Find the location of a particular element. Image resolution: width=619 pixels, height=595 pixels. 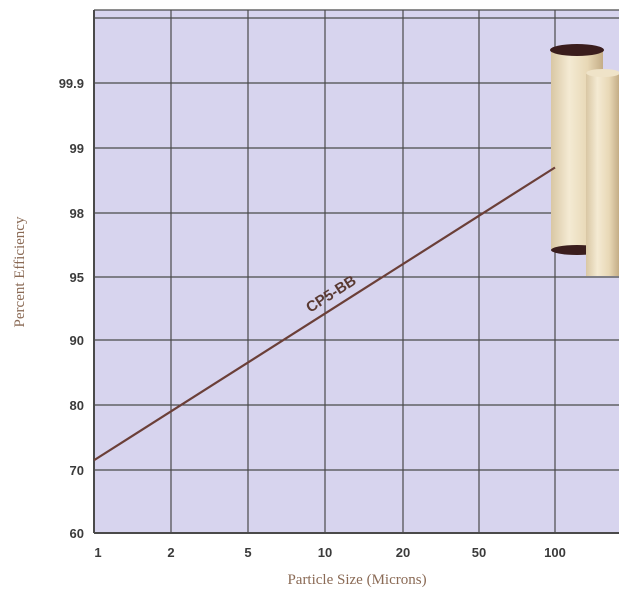

filter-cartridges-icon is located at coordinates (584, 160).